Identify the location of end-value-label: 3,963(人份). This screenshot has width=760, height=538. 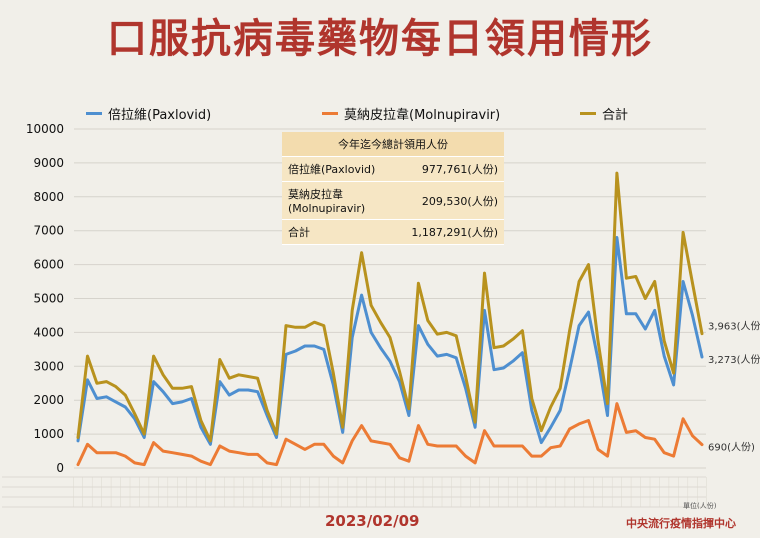
(734, 327).